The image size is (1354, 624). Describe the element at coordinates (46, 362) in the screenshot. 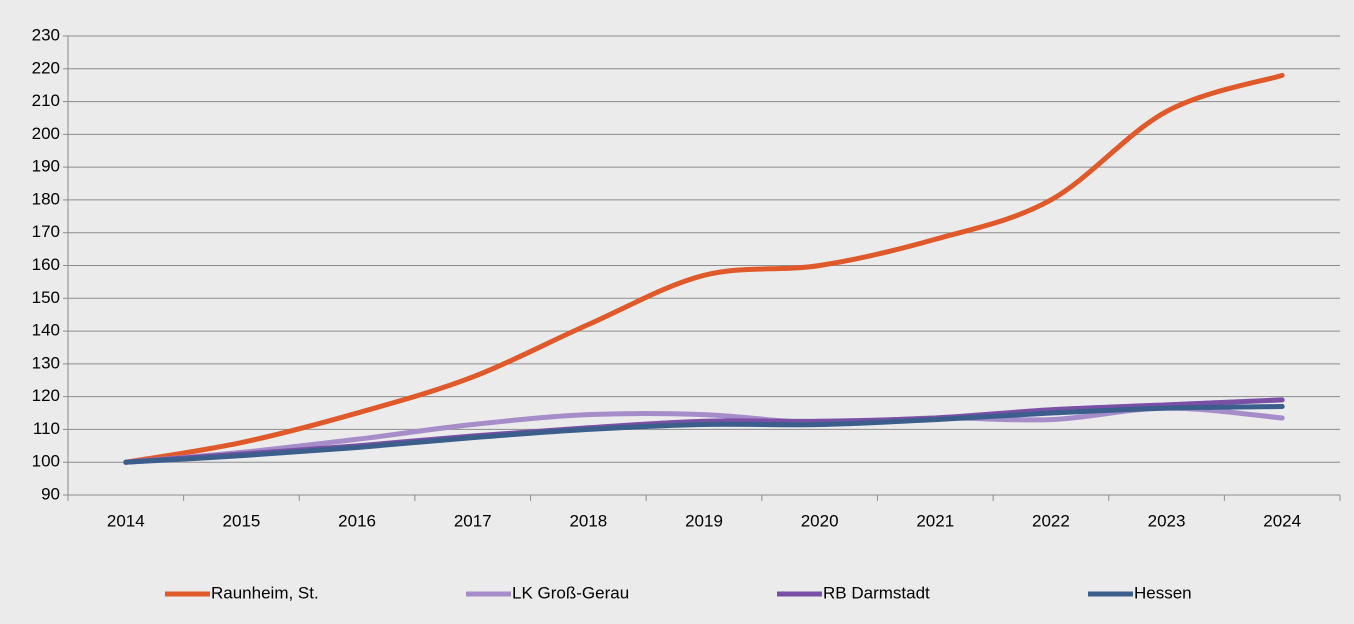

I see `y-tick-label: 130` at that location.